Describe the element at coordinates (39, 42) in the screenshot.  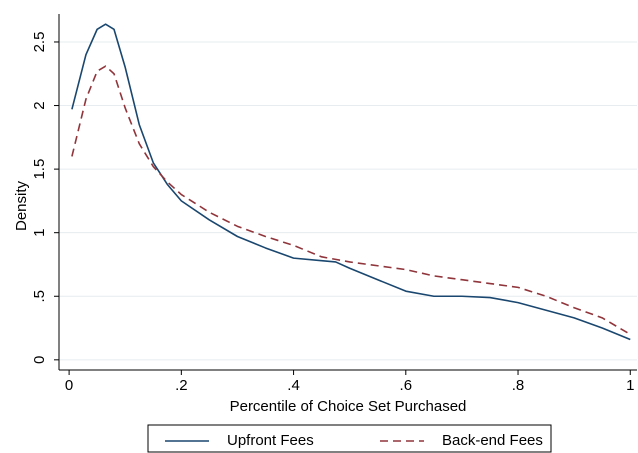
I see `y-tick-label: 2.5` at that location.